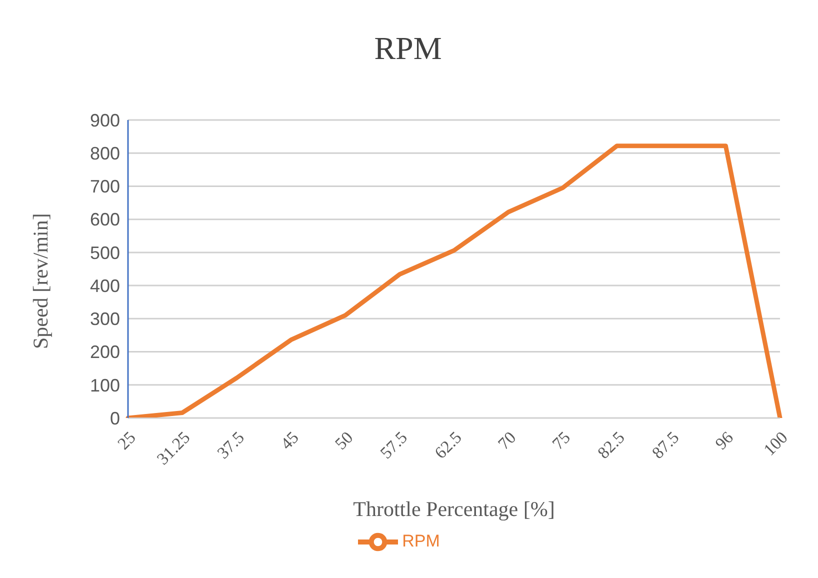 The width and height of the screenshot is (818, 578). Describe the element at coordinates (421, 540) in the screenshot. I see `legend-label: RPM` at that location.